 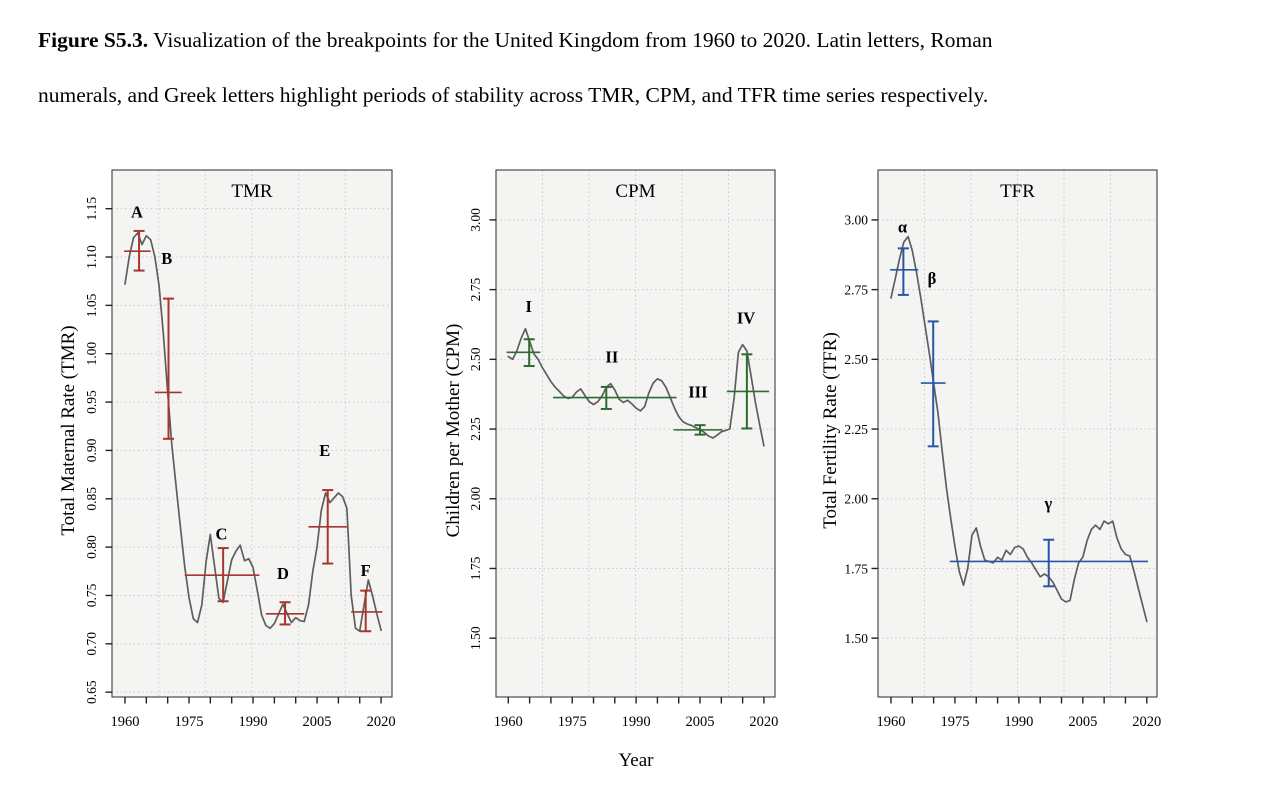 I want to click on tmr-ytick-label-0.65: 0.65, so click(x=91, y=692).